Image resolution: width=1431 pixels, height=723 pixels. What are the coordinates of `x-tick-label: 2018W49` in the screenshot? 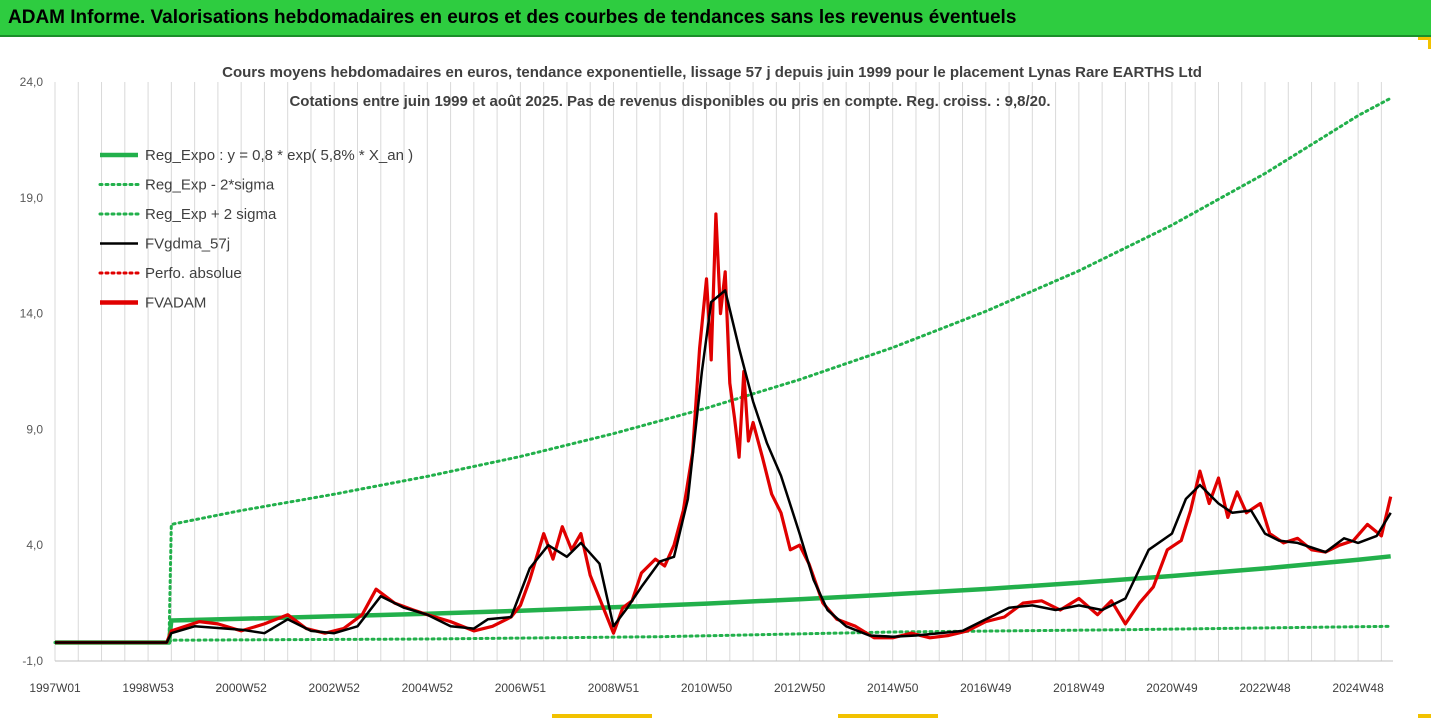 It's located at (1079, 688).